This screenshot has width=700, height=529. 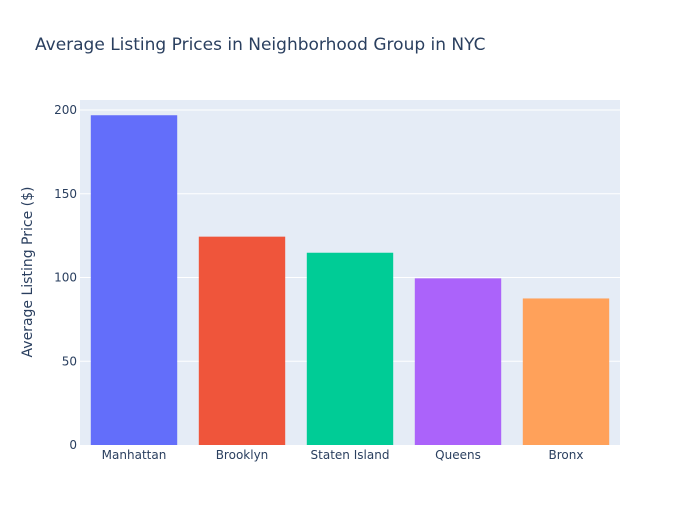 What do you see at coordinates (28, 272) in the screenshot?
I see `y-axis-title: Average Listing Price ($)` at bounding box center [28, 272].